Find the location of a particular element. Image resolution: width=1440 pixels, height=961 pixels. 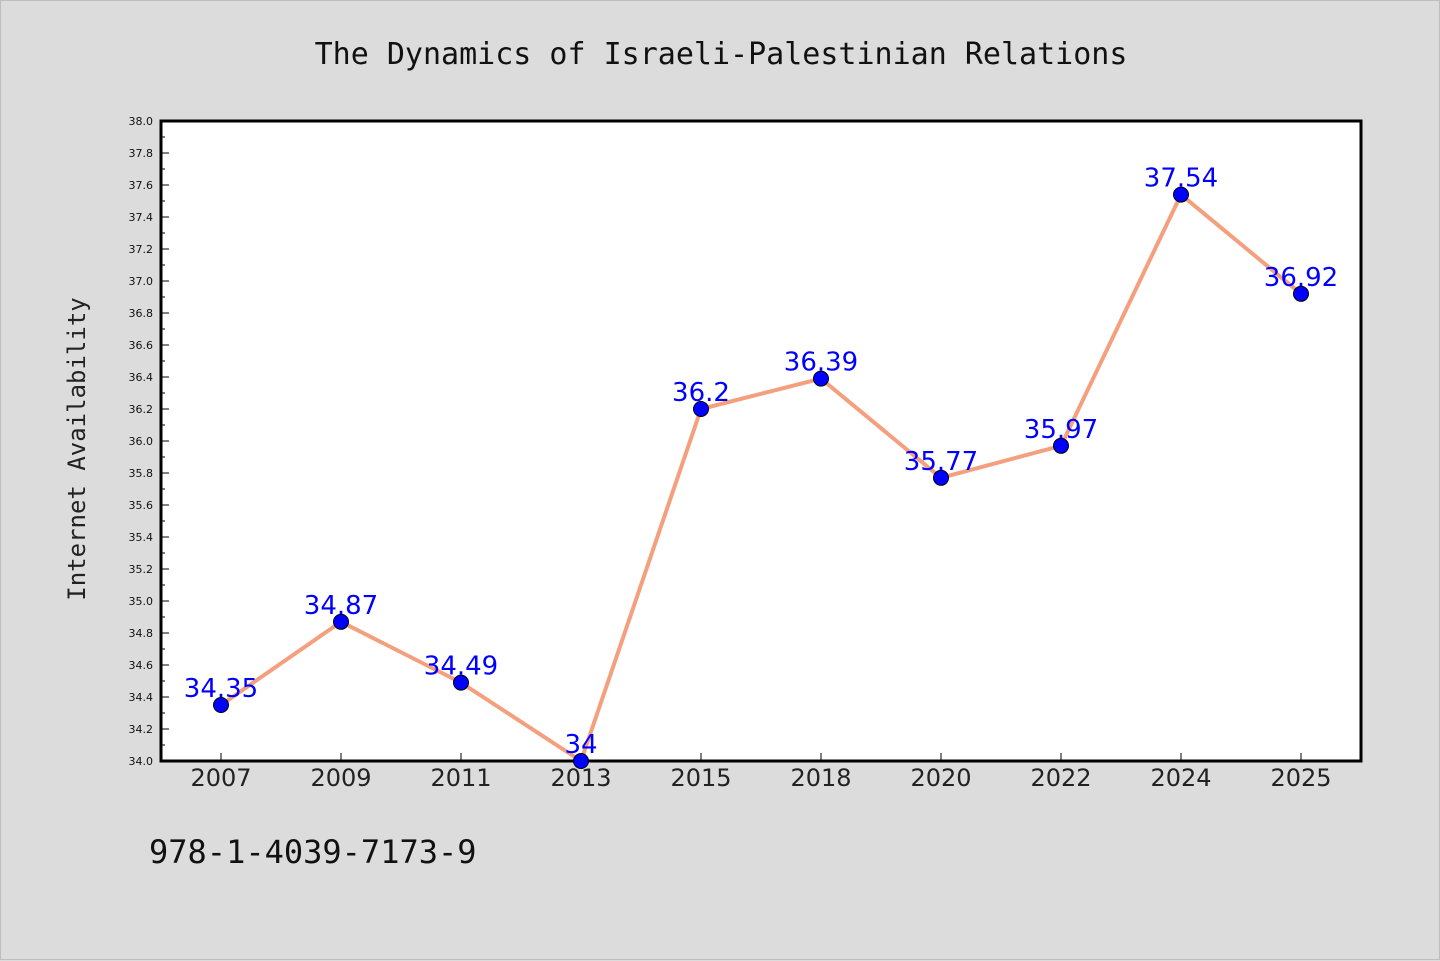

y-tick-label: 34.6 is located at coordinates (141, 665).